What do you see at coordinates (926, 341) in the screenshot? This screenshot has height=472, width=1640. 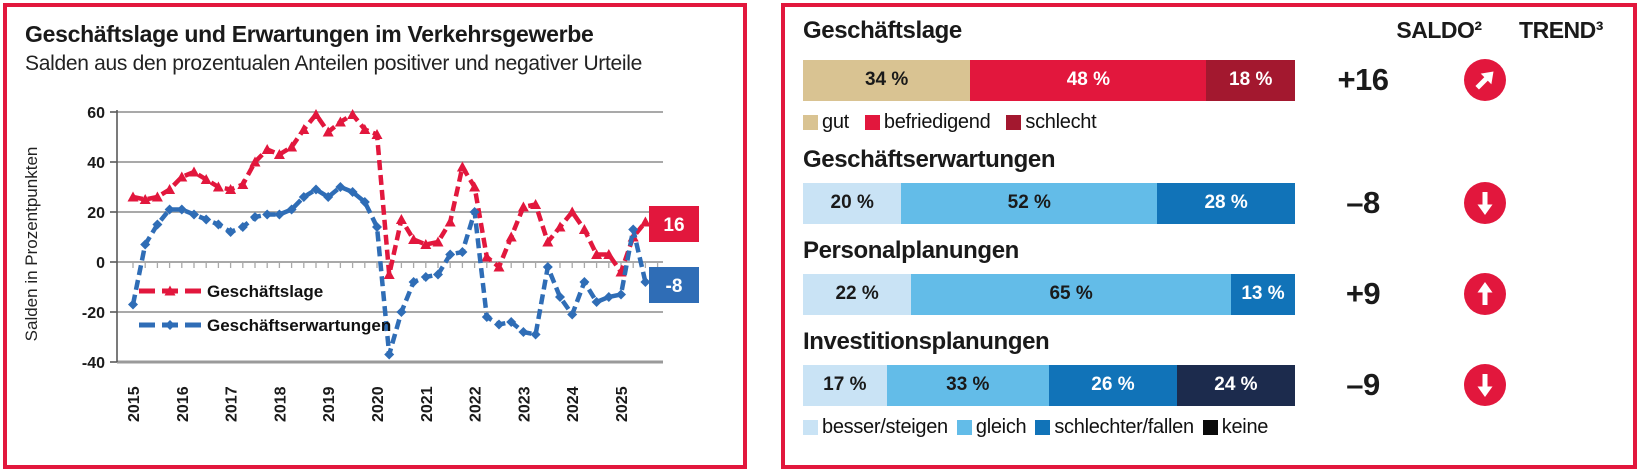 I see `section-title: Investitionsplanungen` at bounding box center [926, 341].